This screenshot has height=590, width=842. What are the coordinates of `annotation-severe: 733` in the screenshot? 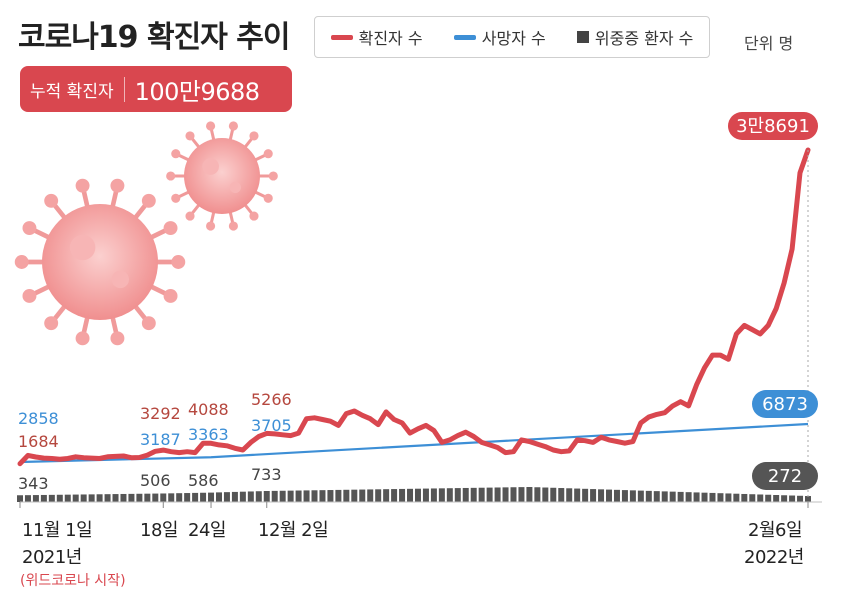 It's located at (266, 474).